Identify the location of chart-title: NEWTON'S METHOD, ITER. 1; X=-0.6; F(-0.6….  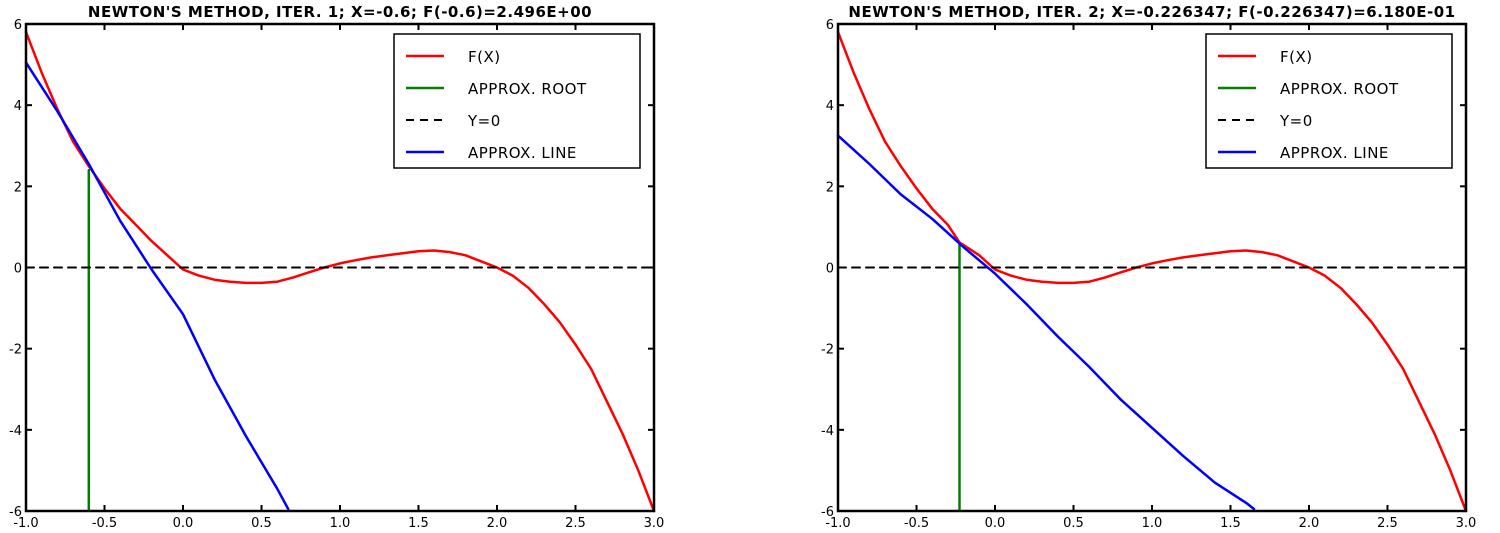
(340, 12).